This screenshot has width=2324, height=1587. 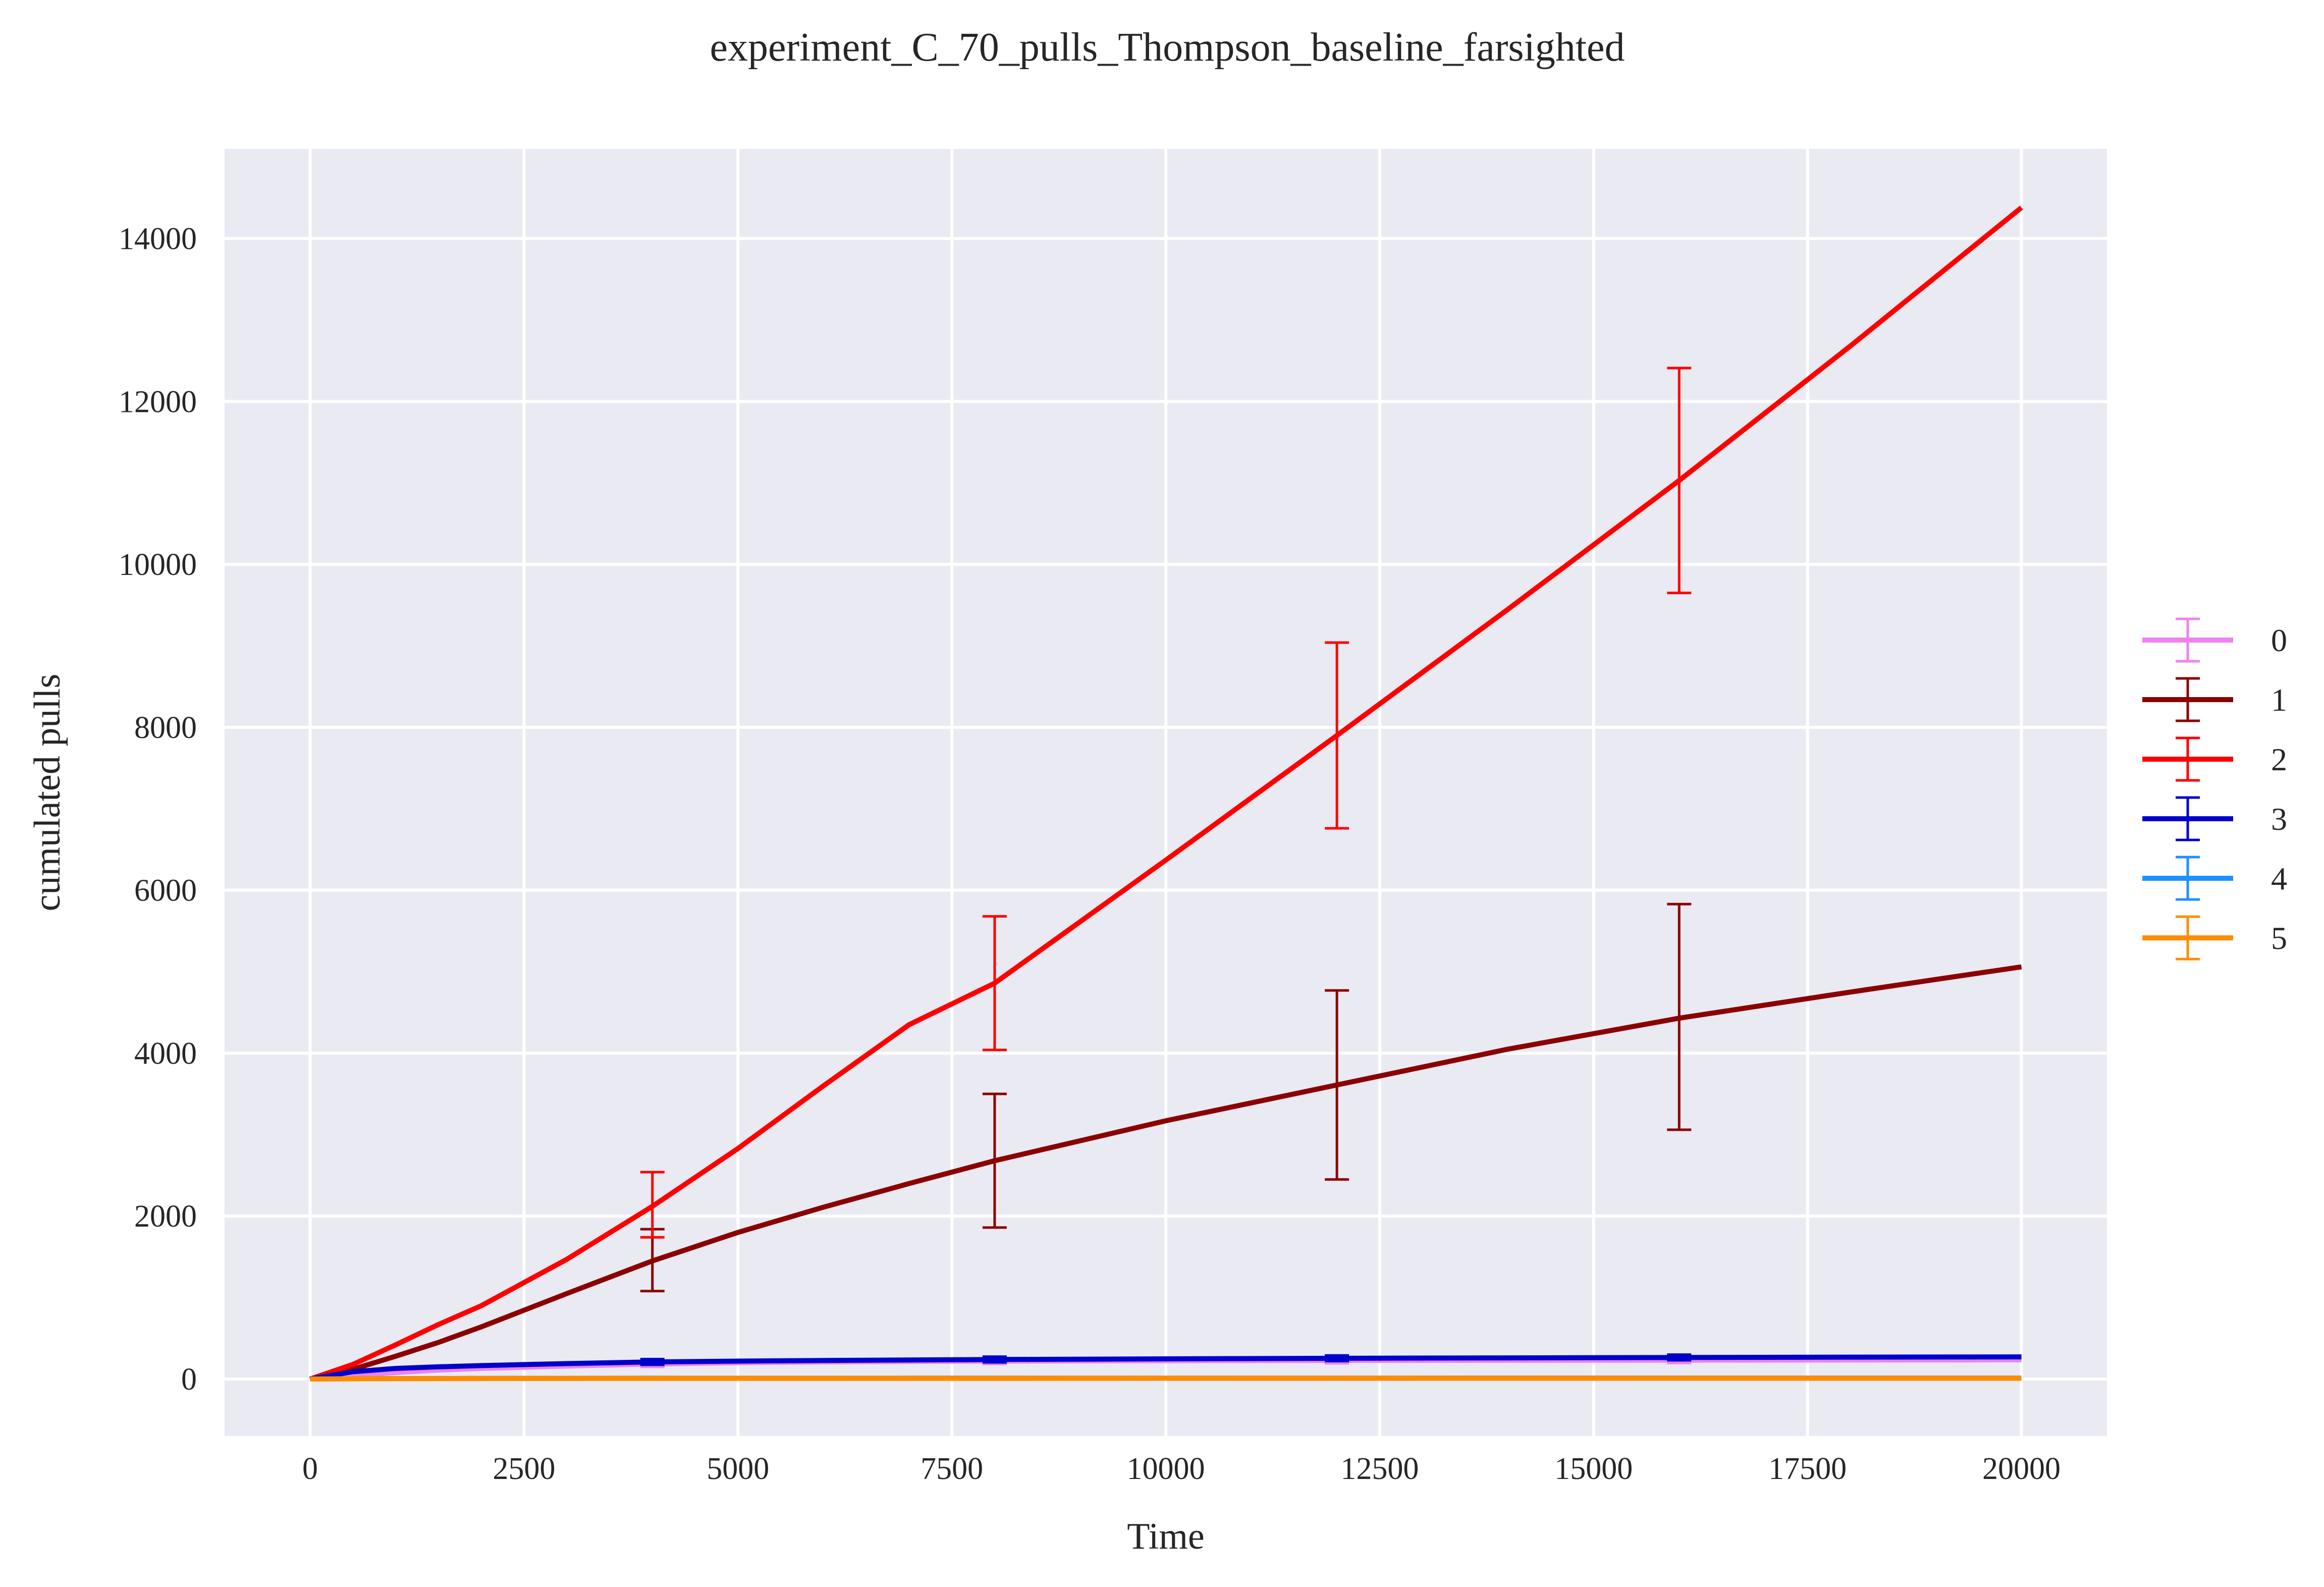 I want to click on x-tick-labels: 0 2500 5000 7500 10000 12500 15000 17500 20000, so click(x=1181, y=1469).